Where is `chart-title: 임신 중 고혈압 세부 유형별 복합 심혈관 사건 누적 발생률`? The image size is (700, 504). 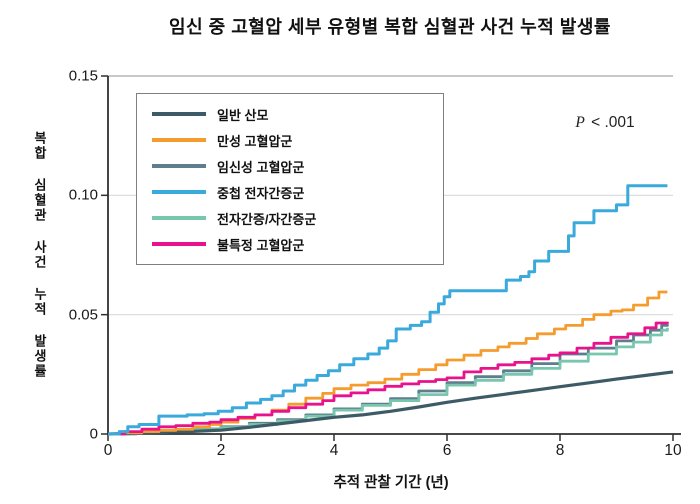
chart-title: 임신 중 고혈압 세부 유형별 복합 심혈관 사건 누적 발생률 is located at coordinates (390, 27).